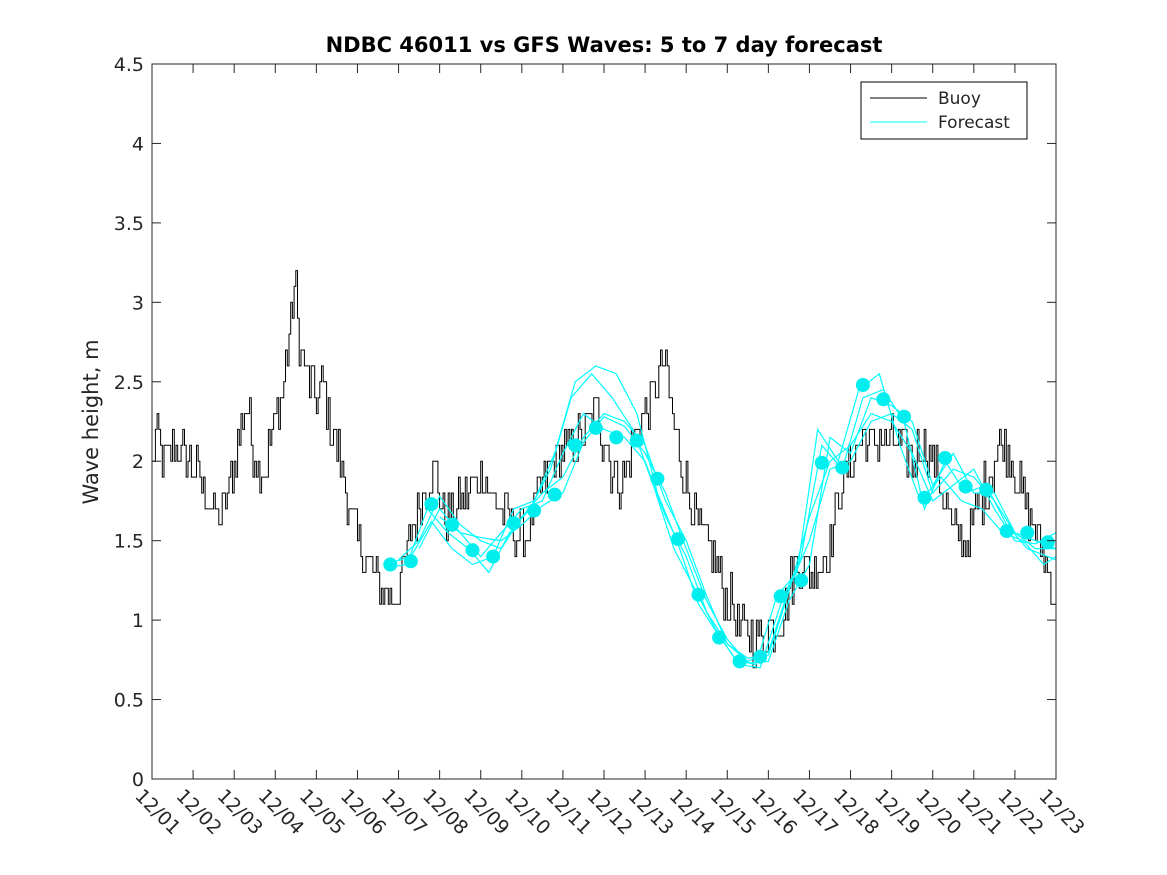  Describe the element at coordinates (129, 383) in the screenshot. I see `y-tick-label: 2.5` at that location.